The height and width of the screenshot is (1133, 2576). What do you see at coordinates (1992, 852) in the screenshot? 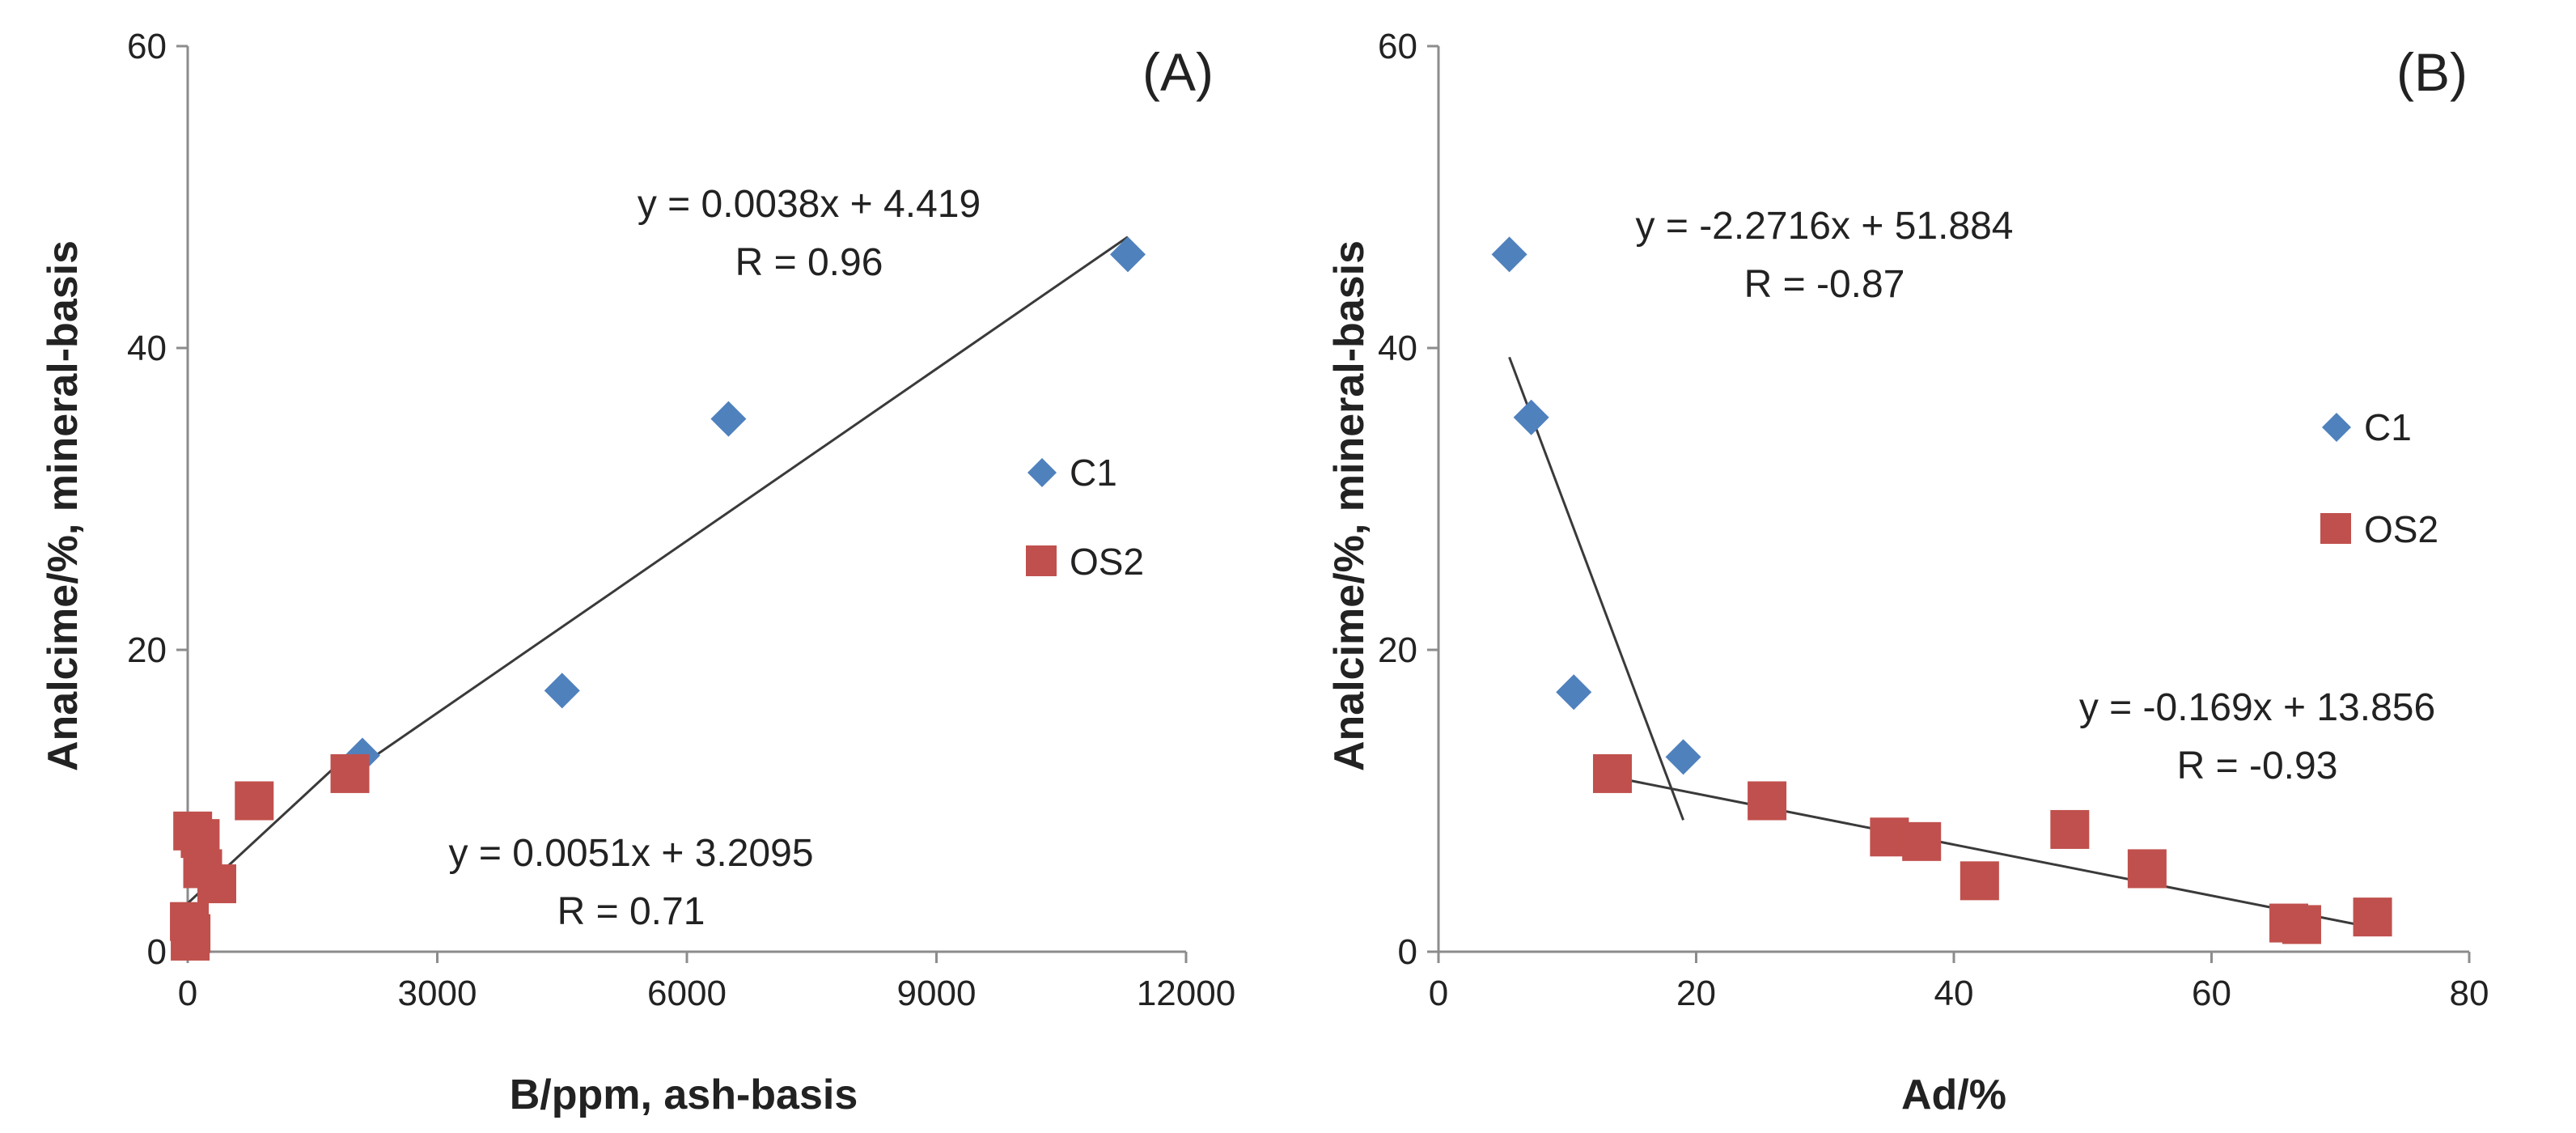
I see `trendline-os2-b` at bounding box center [1992, 852].